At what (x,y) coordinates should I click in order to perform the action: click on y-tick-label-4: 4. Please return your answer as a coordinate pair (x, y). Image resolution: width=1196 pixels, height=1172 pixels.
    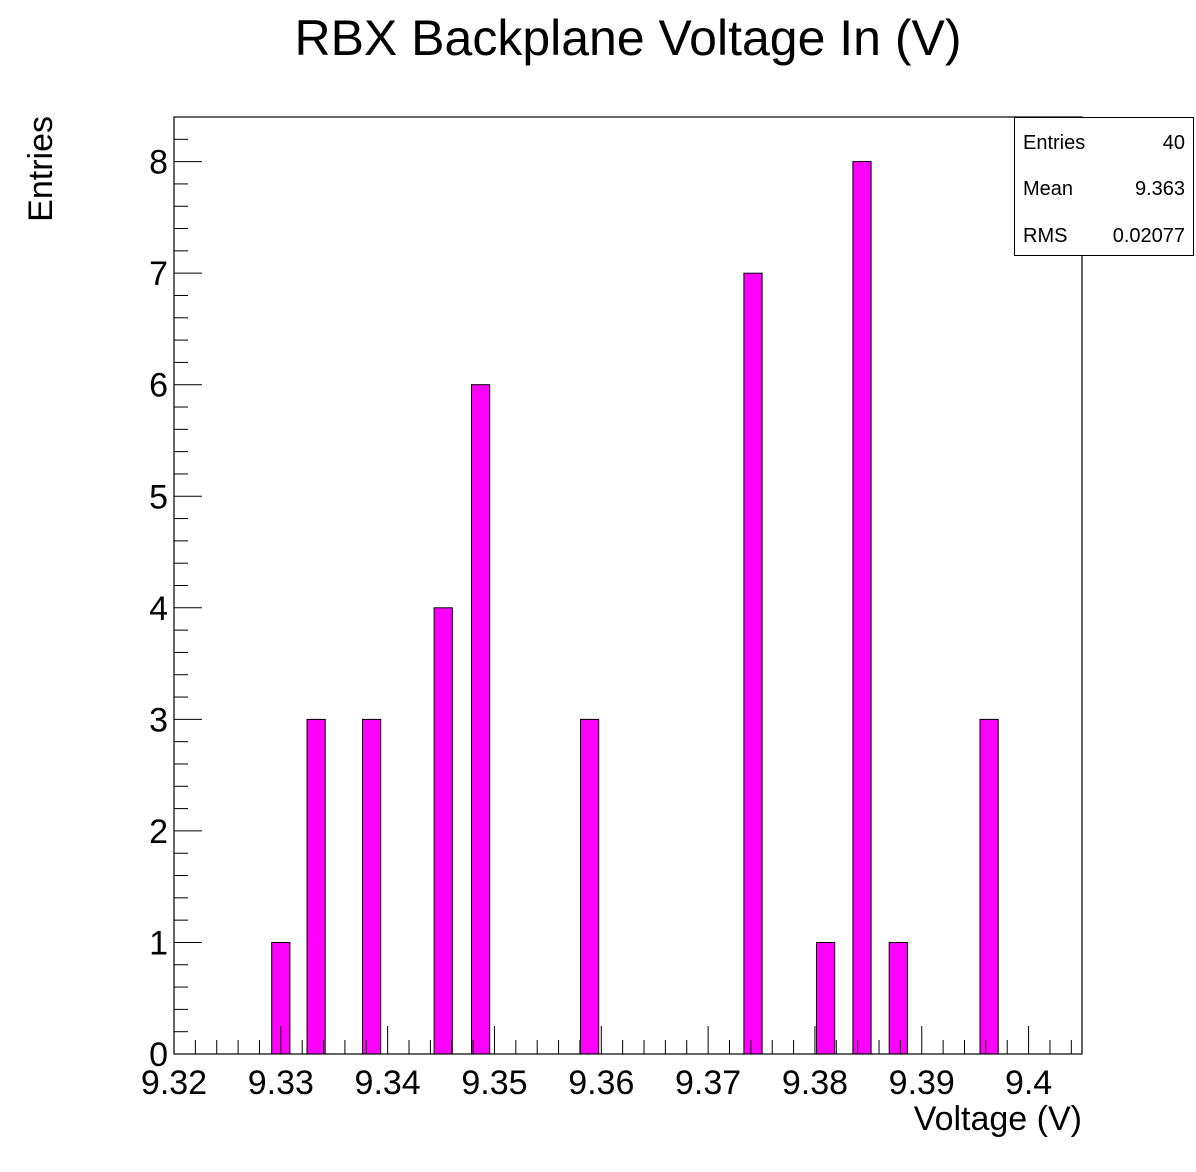
    Looking at the image, I should click on (158, 609).